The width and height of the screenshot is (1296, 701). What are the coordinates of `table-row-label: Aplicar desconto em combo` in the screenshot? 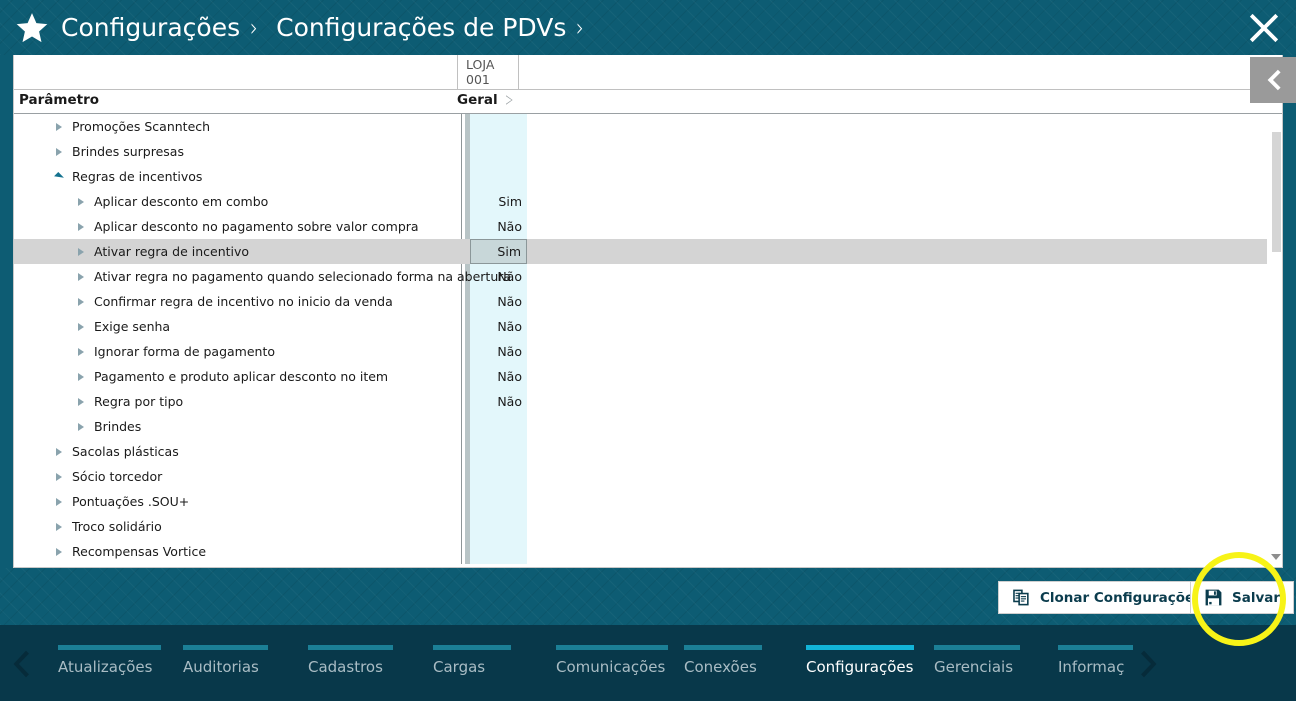 It's located at (181, 201).